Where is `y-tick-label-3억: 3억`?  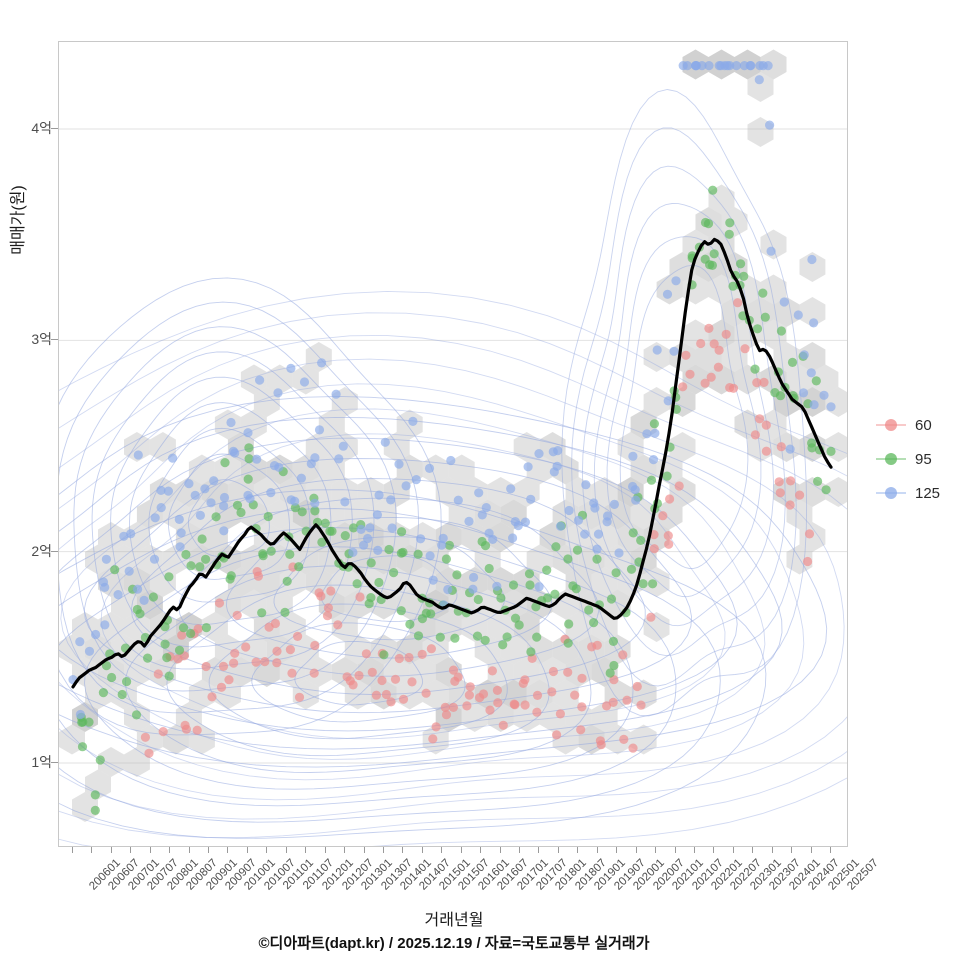 y-tick-label-3억: 3억 is located at coordinates (41, 339).